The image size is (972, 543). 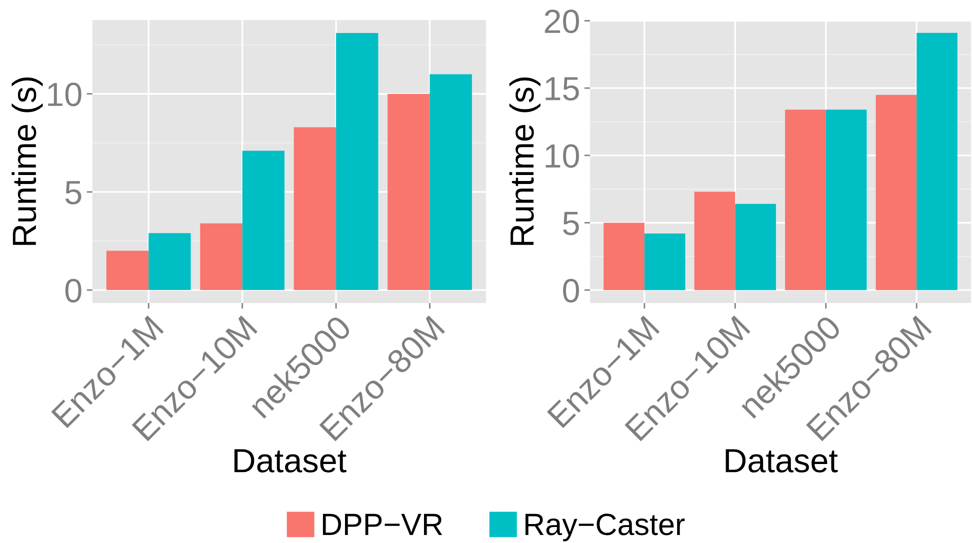 I want to click on y-tick-label: 20, so click(x=561, y=22).